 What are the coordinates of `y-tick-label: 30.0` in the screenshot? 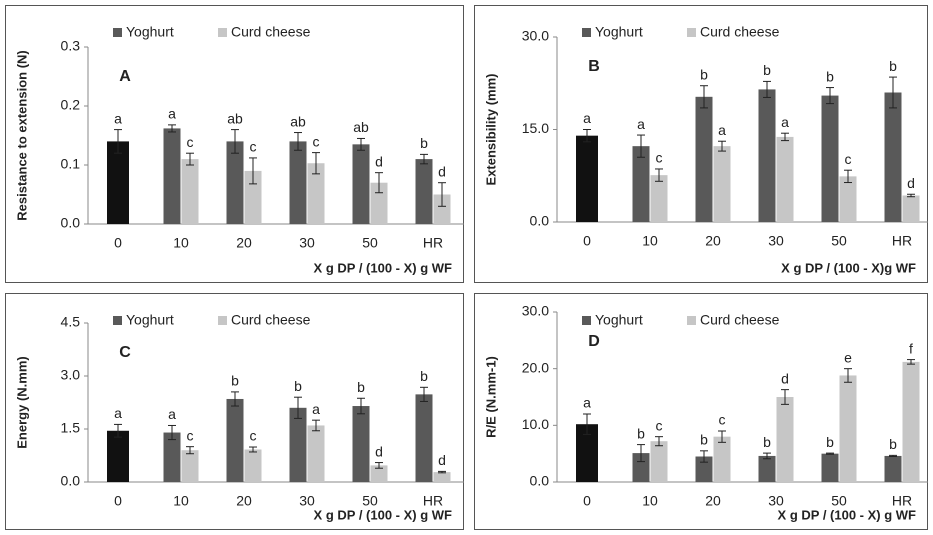 It's located at (535, 311).